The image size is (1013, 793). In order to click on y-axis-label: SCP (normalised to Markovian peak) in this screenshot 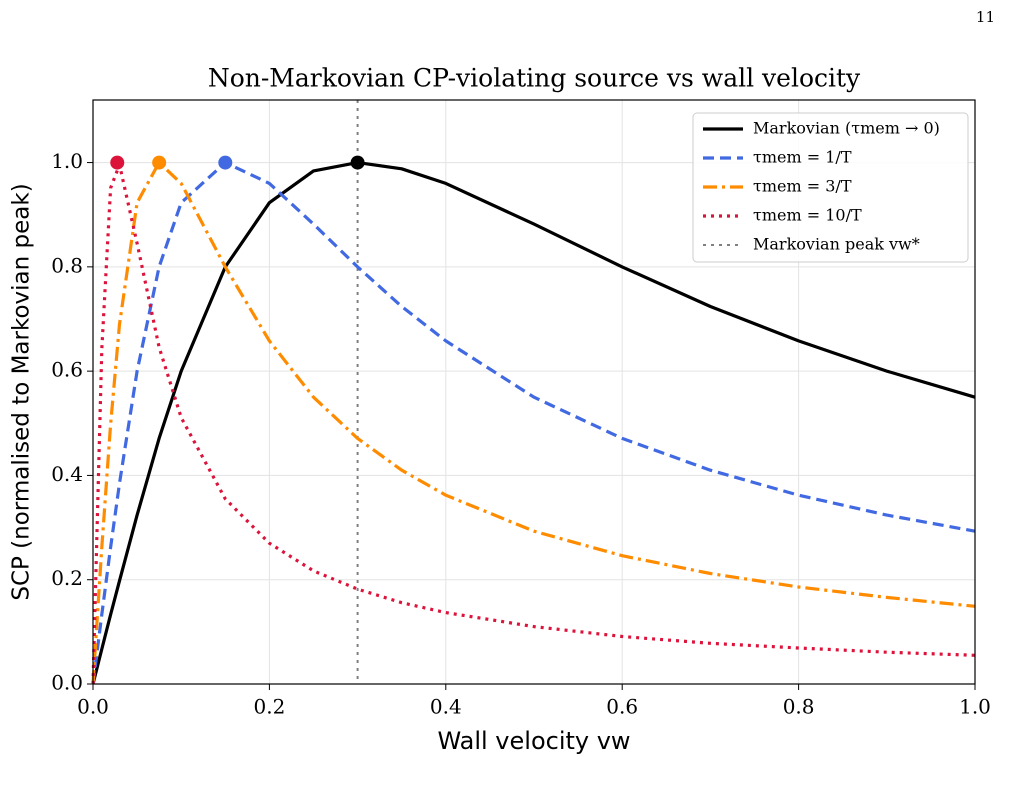, I will do `click(22, 391)`.